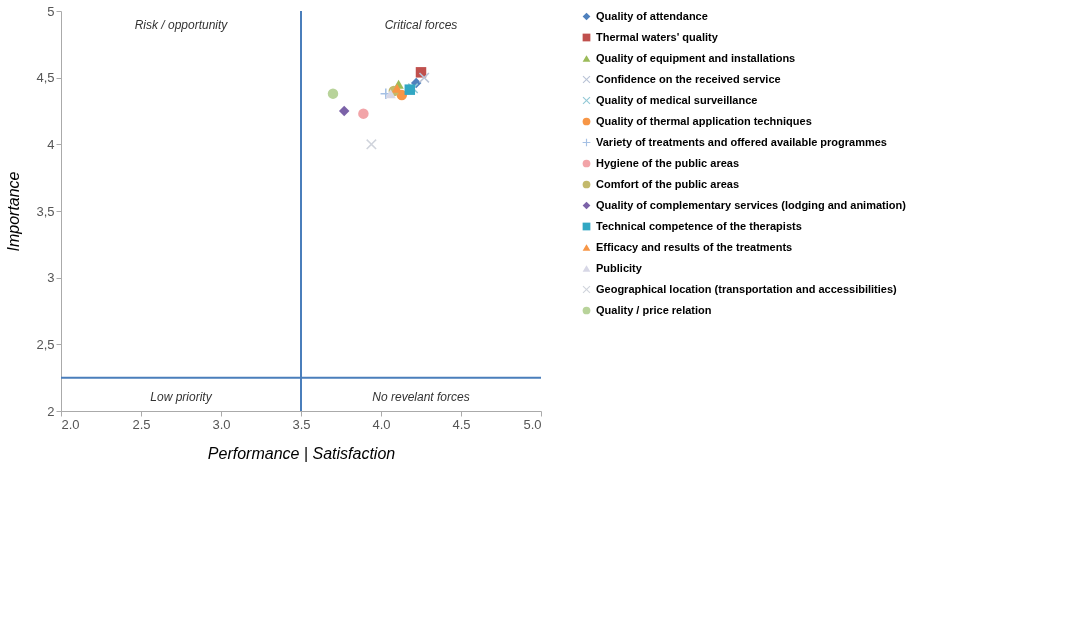 This screenshot has height=634, width=1079. What do you see at coordinates (51, 411) in the screenshot?
I see `y-tick-label: 2` at bounding box center [51, 411].